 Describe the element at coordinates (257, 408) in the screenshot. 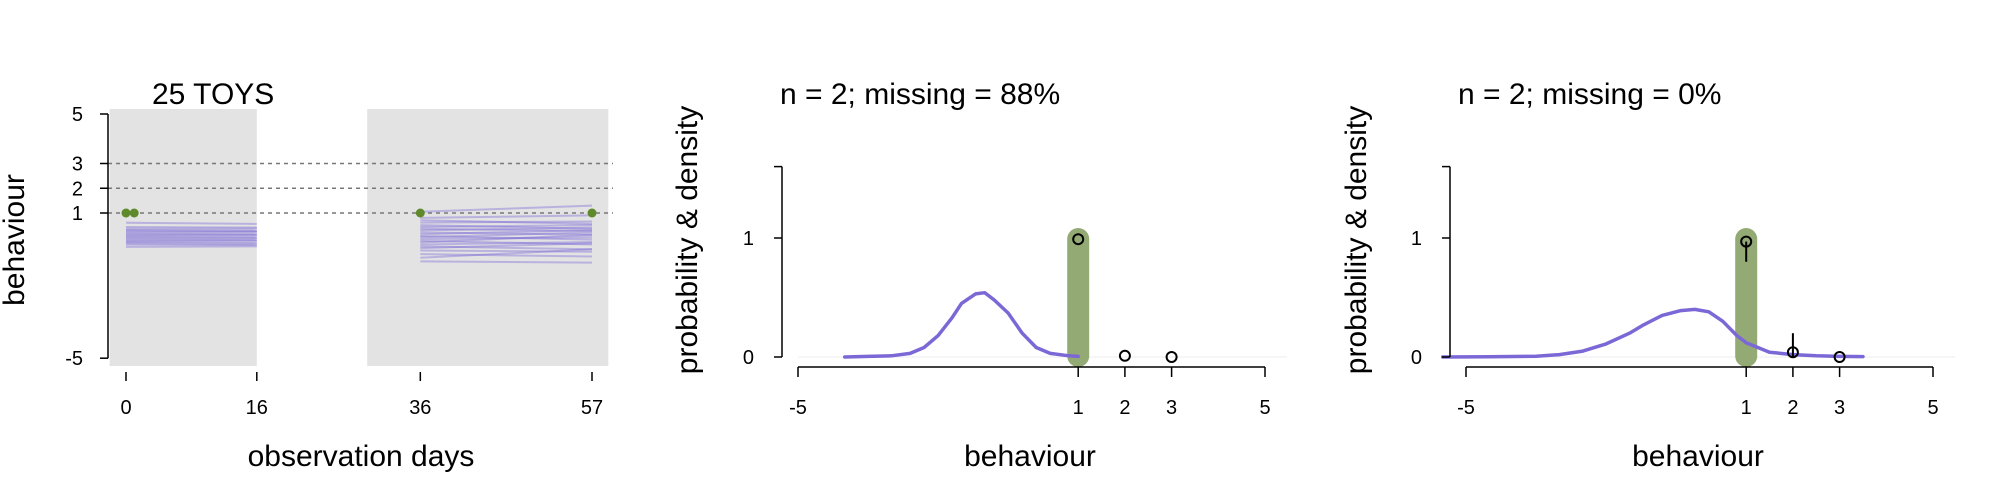

I see `x-tick-label: 16` at that location.